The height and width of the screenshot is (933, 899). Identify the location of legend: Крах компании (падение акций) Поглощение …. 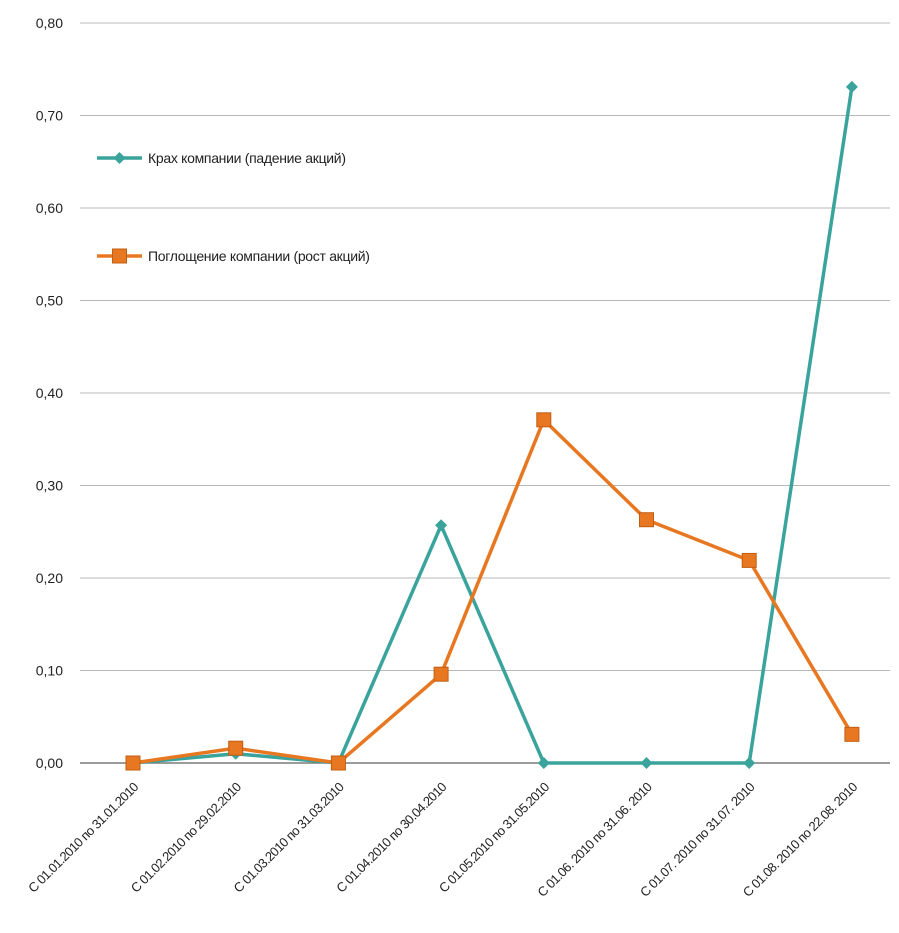
(233, 207).